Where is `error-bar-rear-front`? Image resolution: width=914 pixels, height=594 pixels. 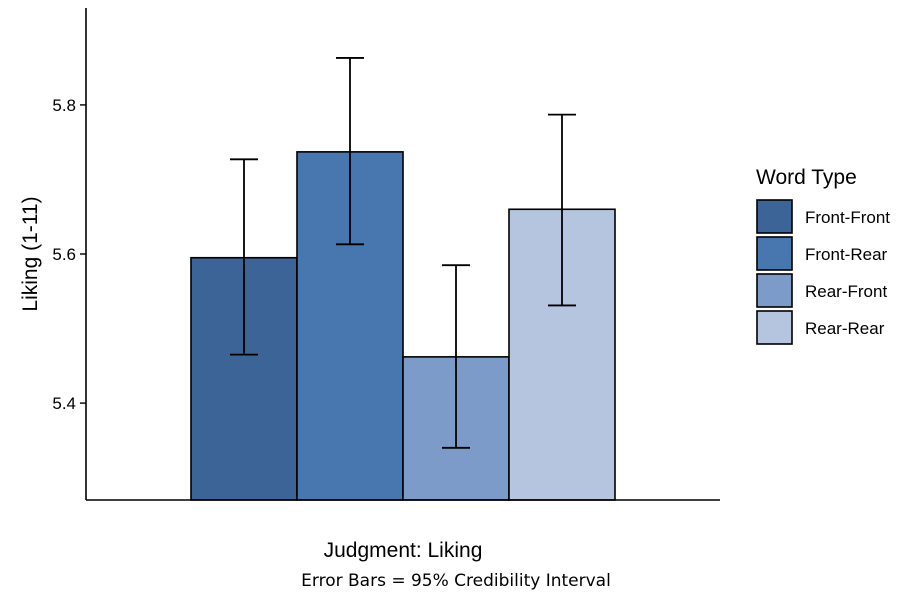
error-bar-rear-front is located at coordinates (456, 356).